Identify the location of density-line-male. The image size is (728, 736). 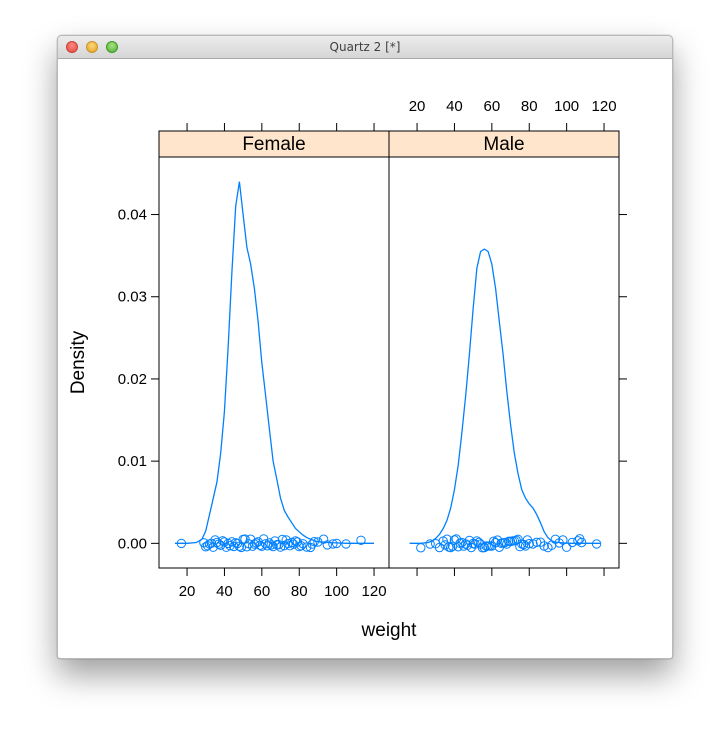
(505, 396).